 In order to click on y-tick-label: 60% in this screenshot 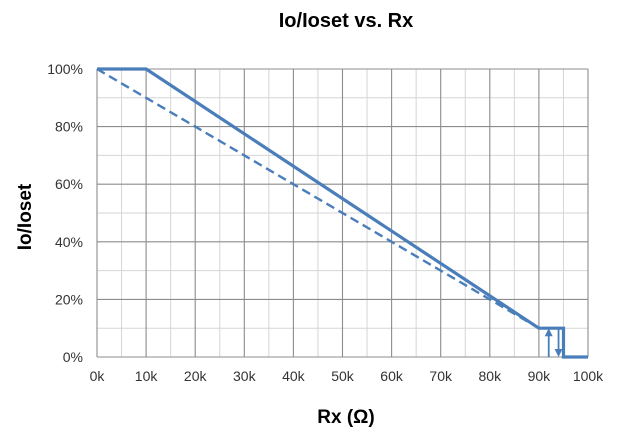, I will do `click(69, 184)`.